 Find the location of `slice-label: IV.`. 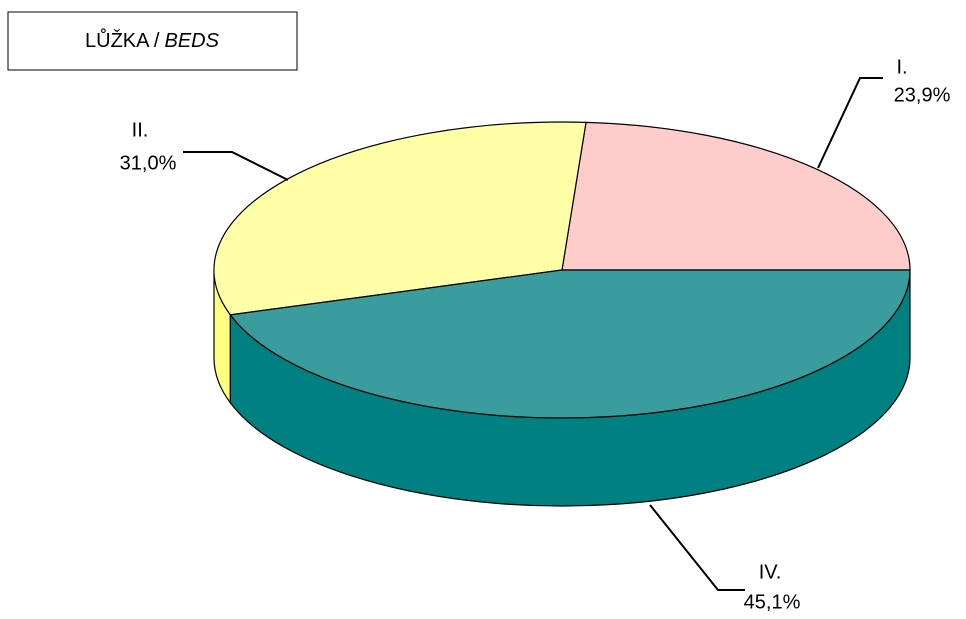

slice-label: IV. is located at coordinates (770, 572).